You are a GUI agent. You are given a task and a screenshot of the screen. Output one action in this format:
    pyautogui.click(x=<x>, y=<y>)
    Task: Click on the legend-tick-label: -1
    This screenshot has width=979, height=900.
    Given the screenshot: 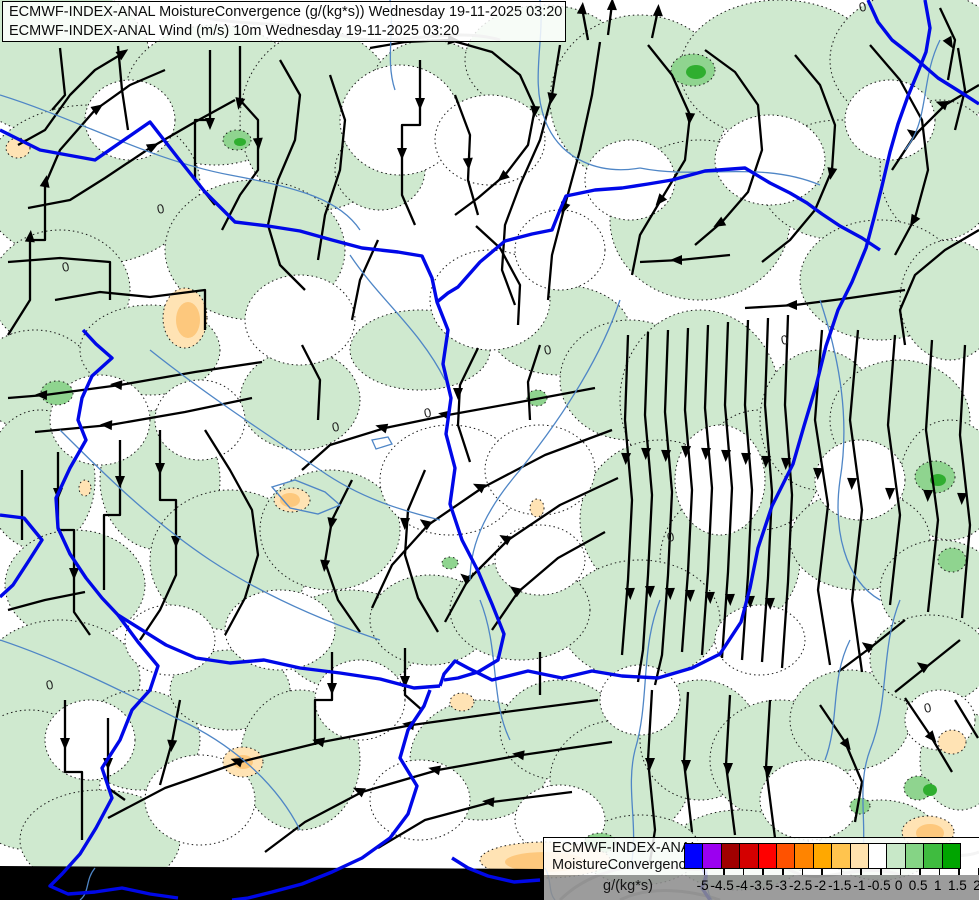 What is the action you would take?
    pyautogui.click(x=859, y=885)
    